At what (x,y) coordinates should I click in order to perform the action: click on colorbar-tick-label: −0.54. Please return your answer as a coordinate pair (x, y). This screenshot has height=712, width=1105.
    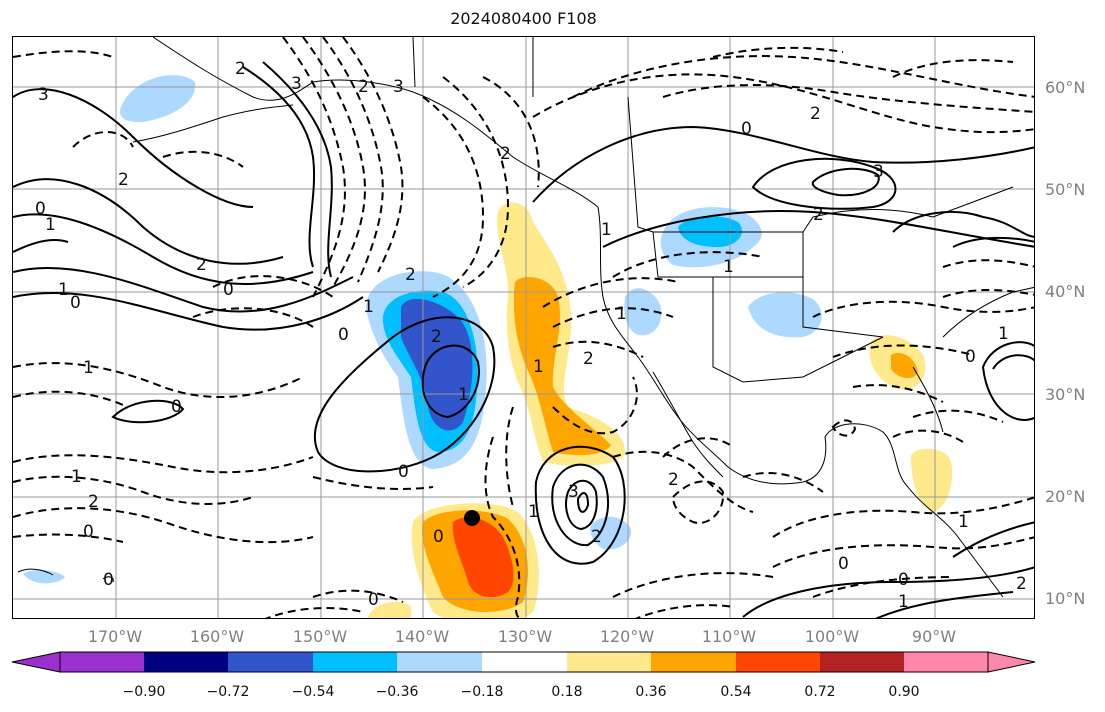
    Looking at the image, I should click on (313, 692).